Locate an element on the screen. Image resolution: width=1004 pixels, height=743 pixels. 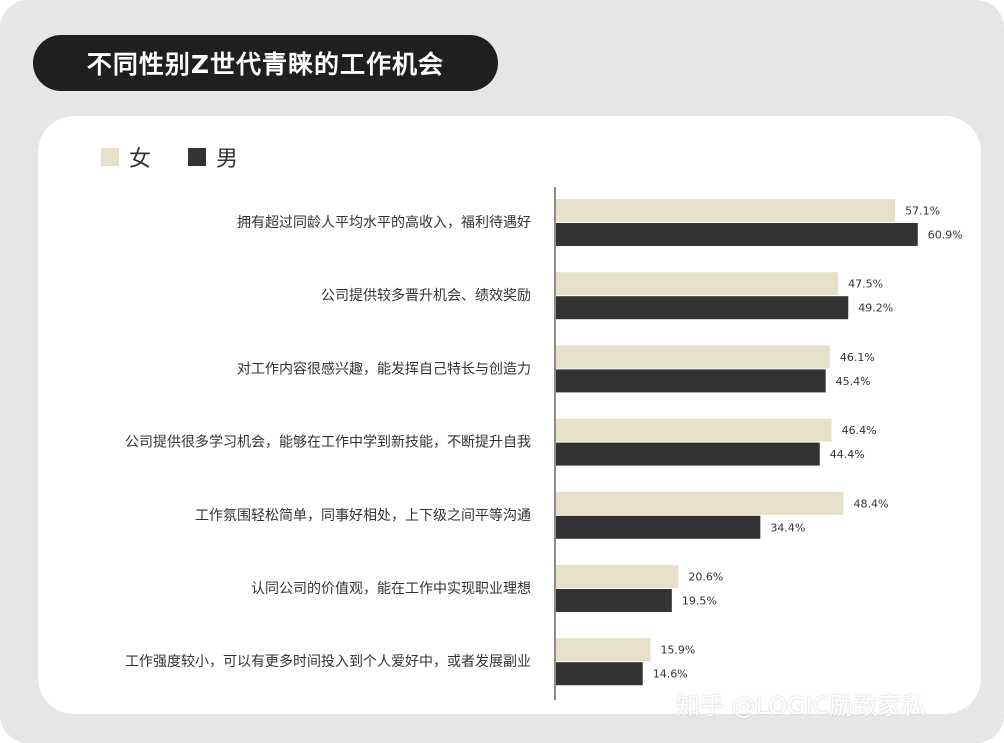
data-label-male: 60.9% is located at coordinates (945, 235).